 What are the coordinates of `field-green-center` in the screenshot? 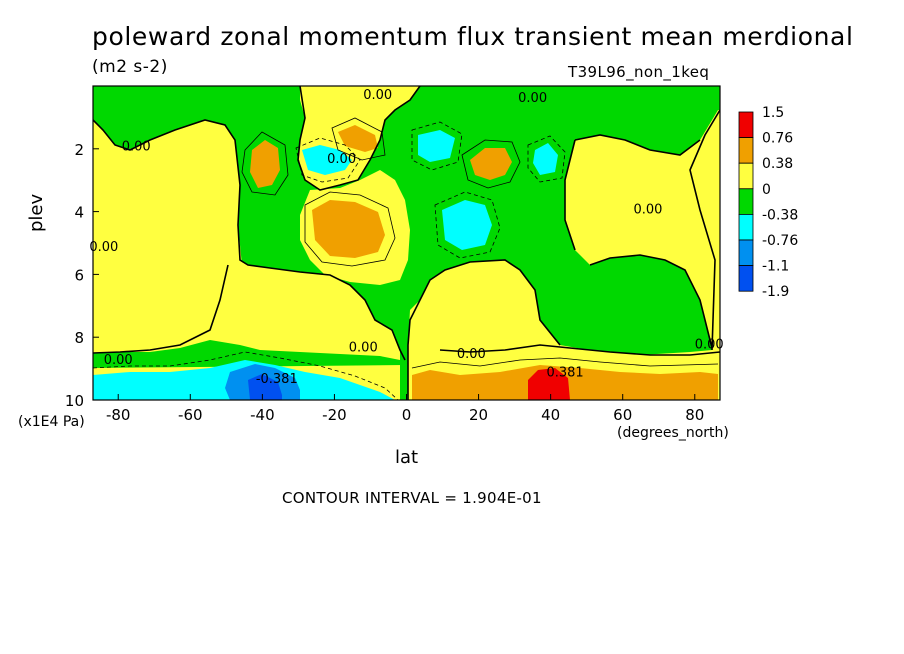 It's located at (404, 372).